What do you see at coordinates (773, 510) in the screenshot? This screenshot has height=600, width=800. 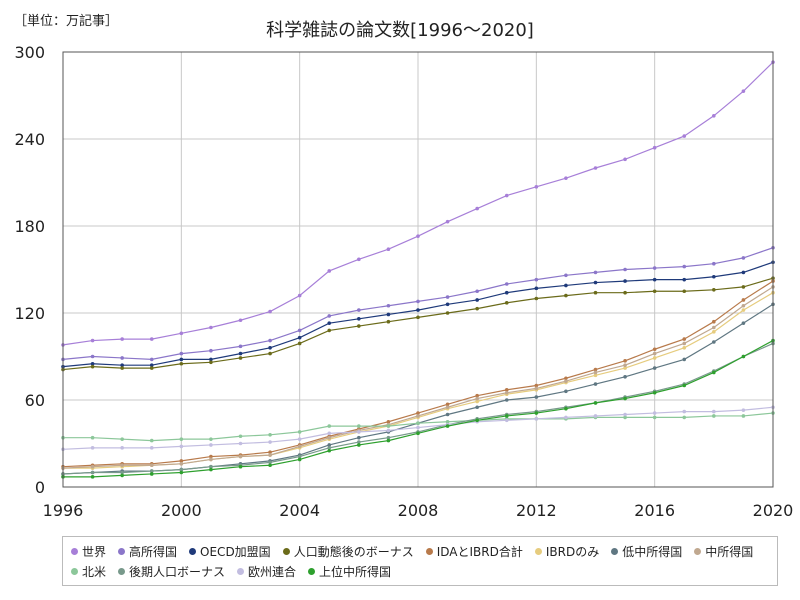 I see `x-tick-label: 2020` at bounding box center [773, 510].